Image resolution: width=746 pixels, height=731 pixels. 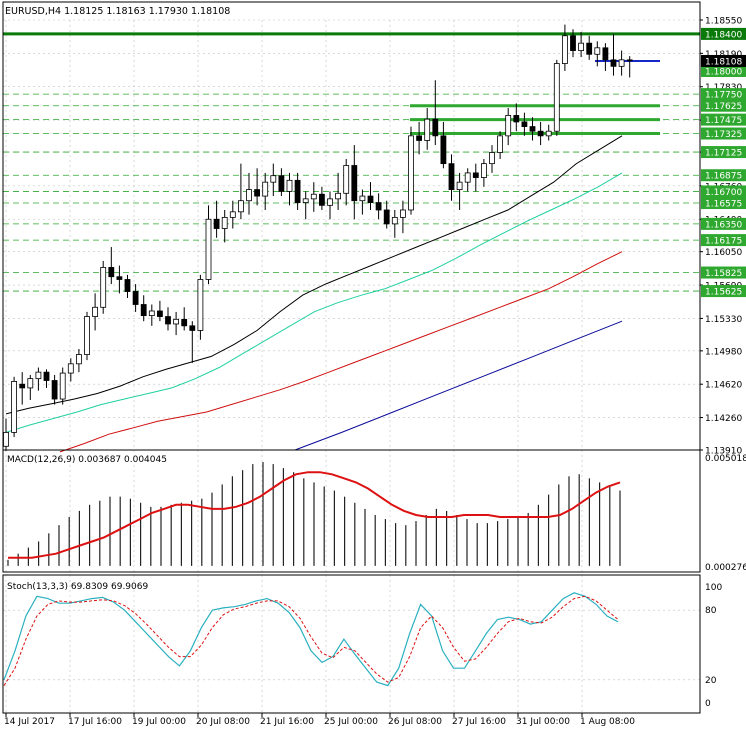 What do you see at coordinates (607, 722) in the screenshot?
I see `time-tick-label: 1 Aug 08:00` at bounding box center [607, 722].